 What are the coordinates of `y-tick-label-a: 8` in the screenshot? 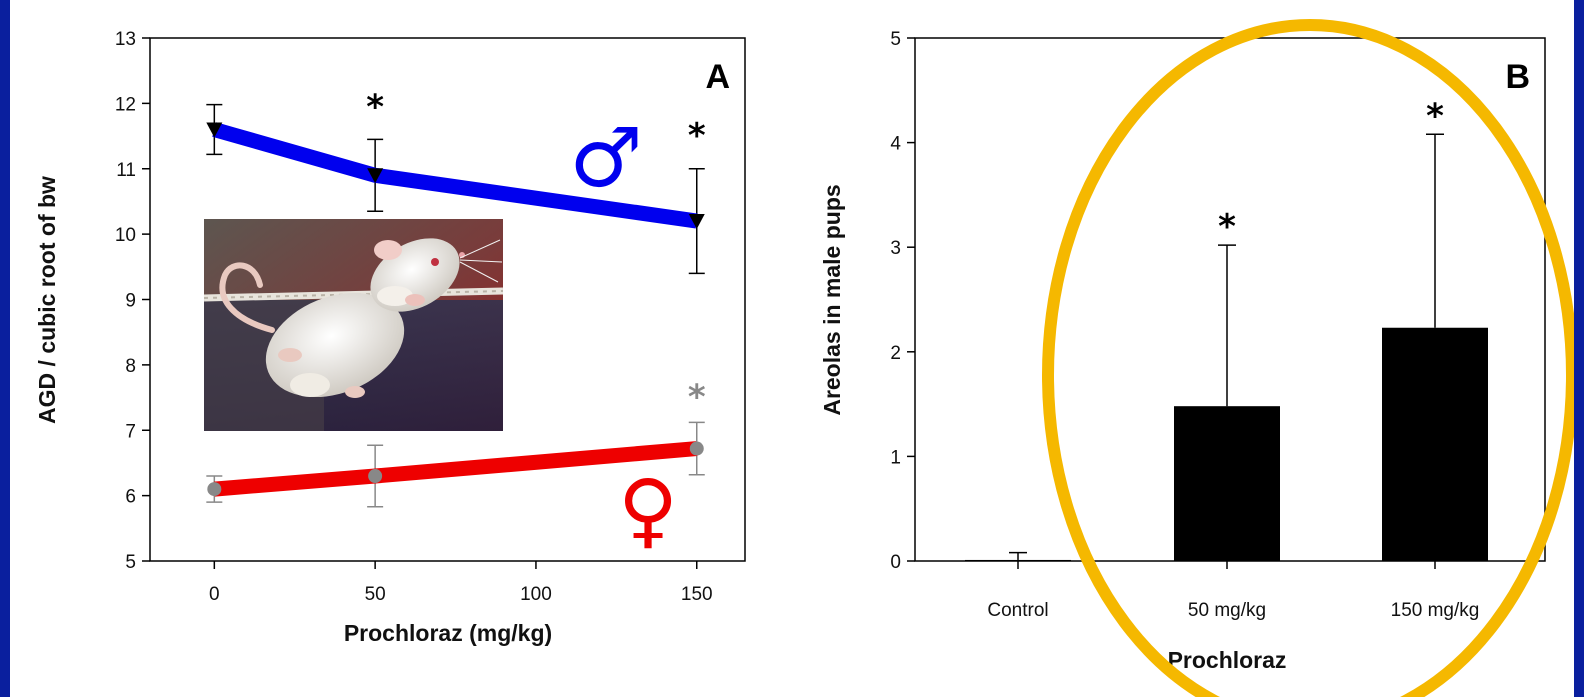 It's located at (130, 366).